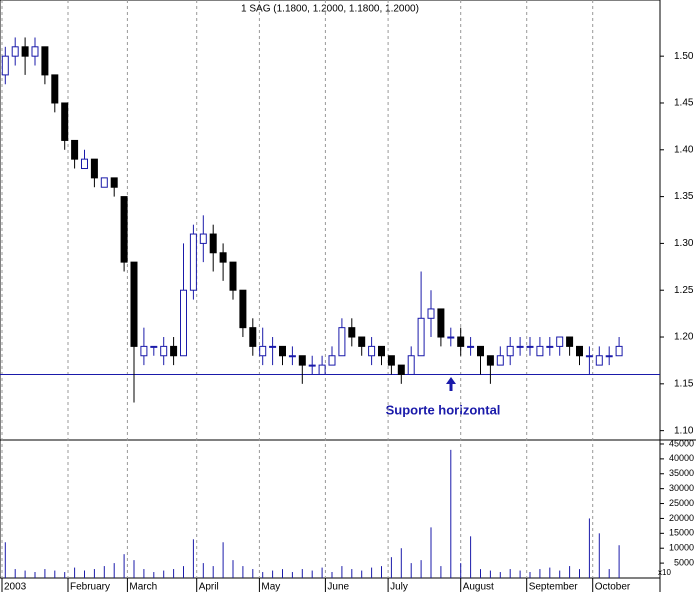 The image size is (696, 592). Describe the element at coordinates (684, 196) in the screenshot. I see `y-tick-label: 1.35` at that location.